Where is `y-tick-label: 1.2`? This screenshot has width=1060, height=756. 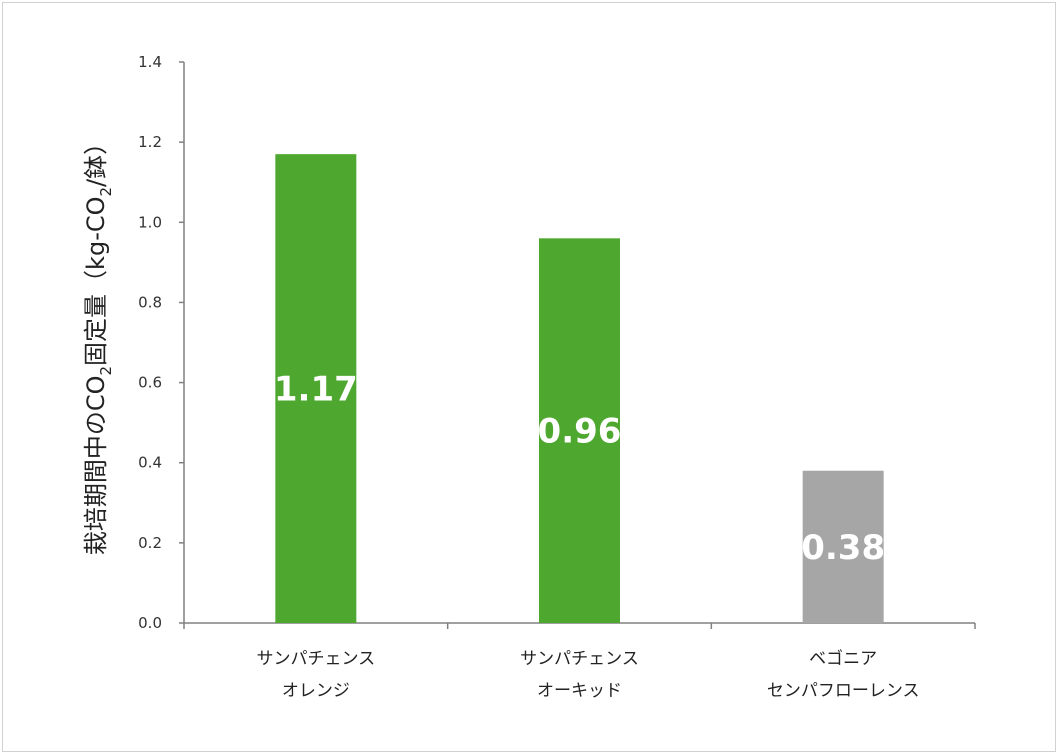 y-tick-label: 1.2 is located at coordinates (150, 142).